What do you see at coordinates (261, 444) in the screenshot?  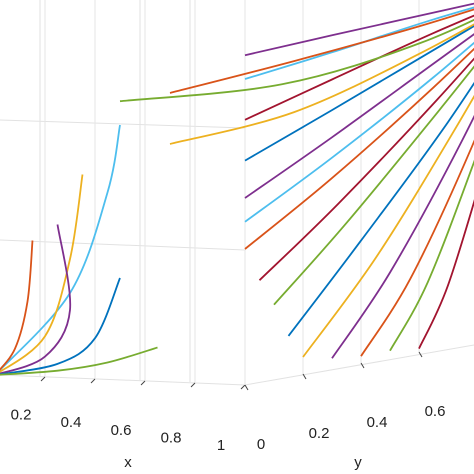 I see `y-tick-label: 0` at bounding box center [261, 444].